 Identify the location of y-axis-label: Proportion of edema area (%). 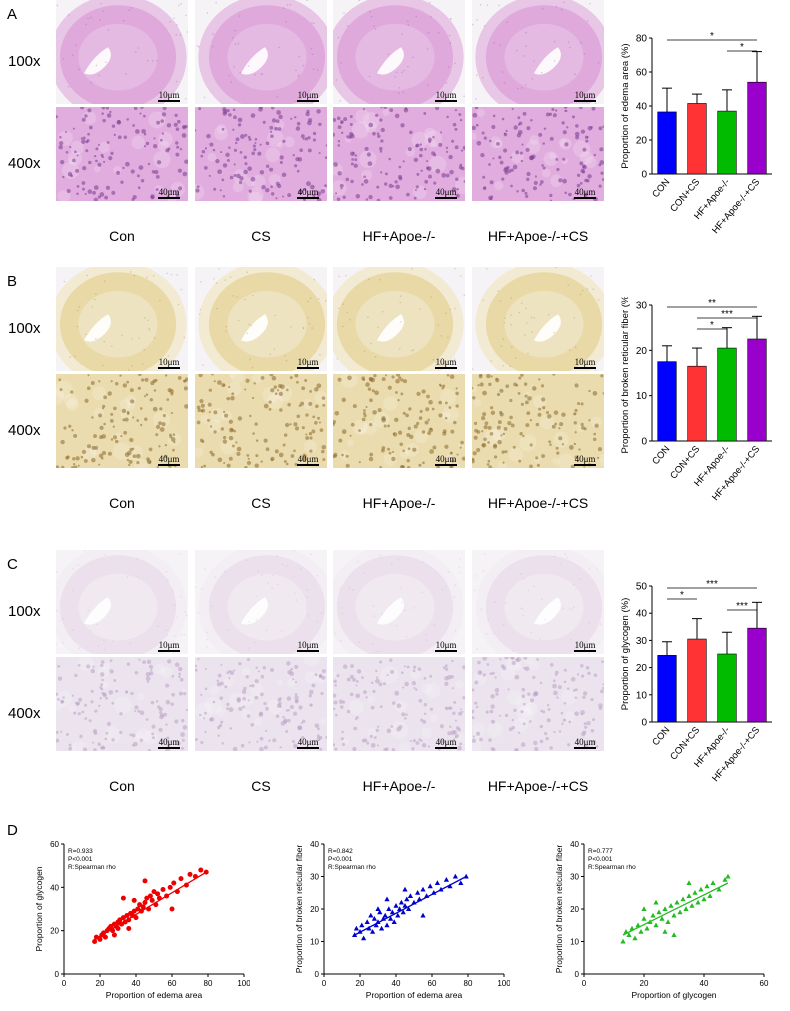
(625, 105).